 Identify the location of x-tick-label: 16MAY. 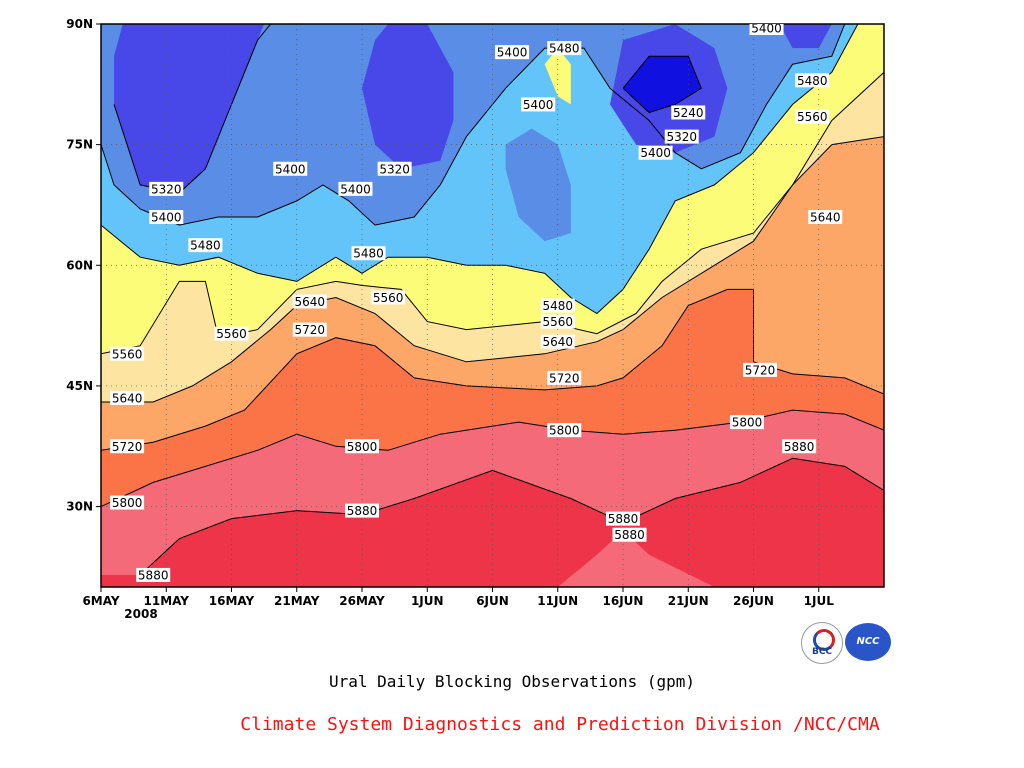
(232, 601).